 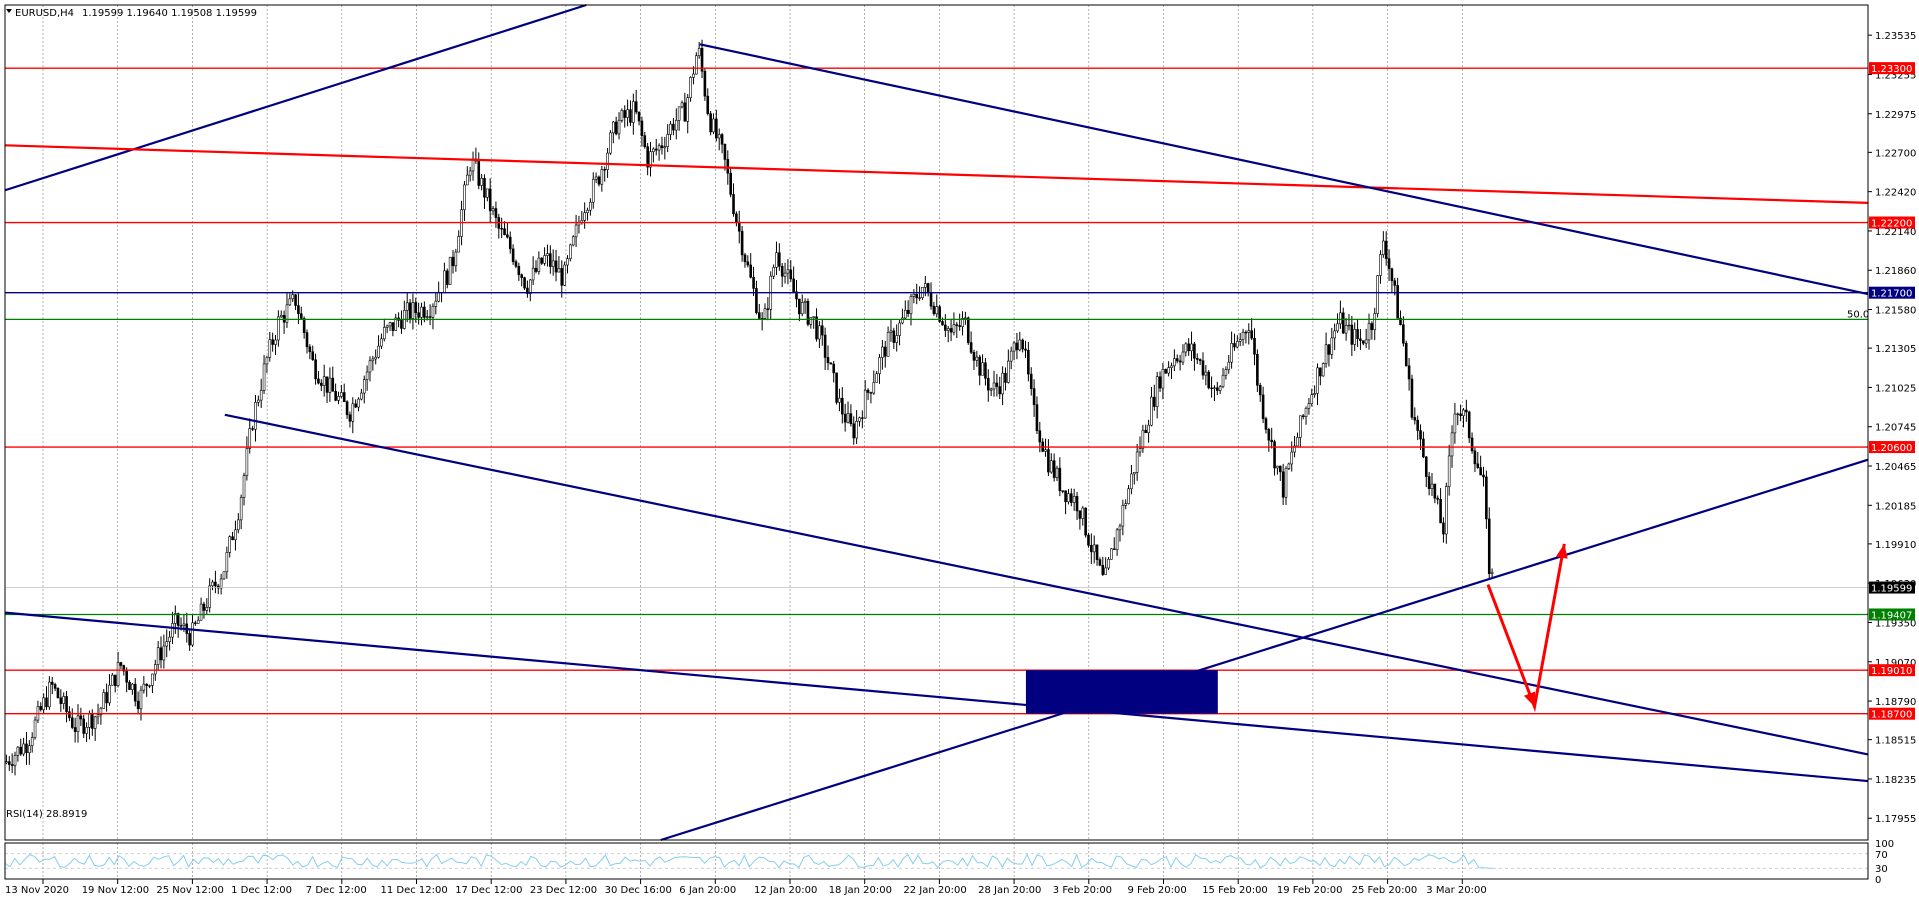 I want to click on time-tick-label: 12 Jan 20:00, so click(x=785, y=890).